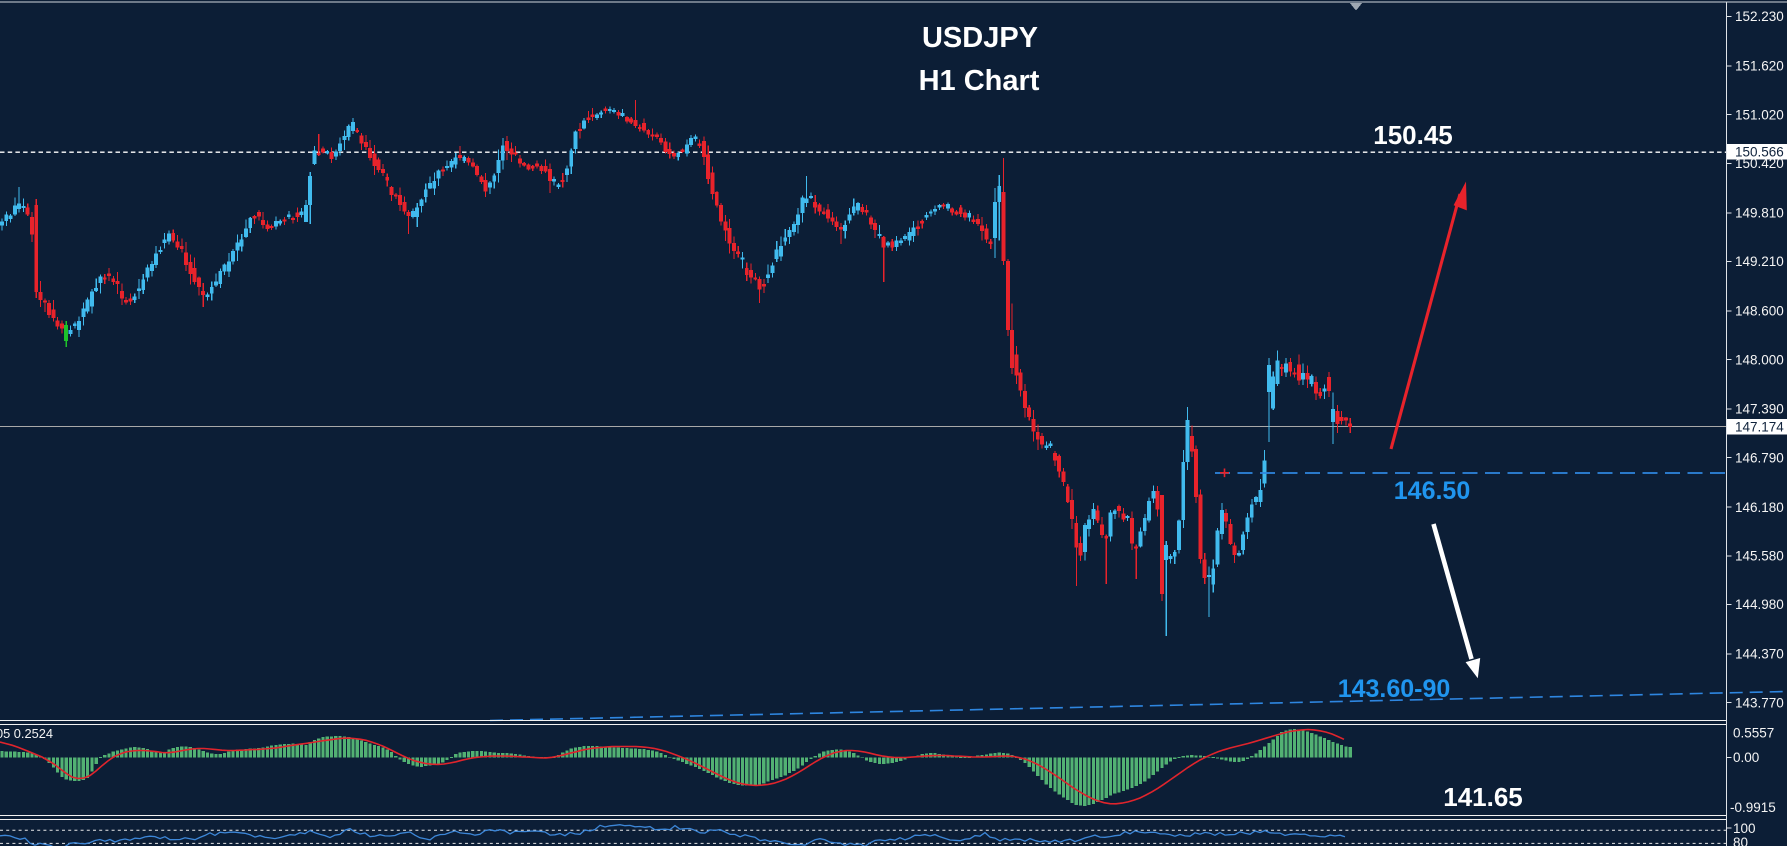  I want to click on svg-text: 145.580, so click(1759, 556).